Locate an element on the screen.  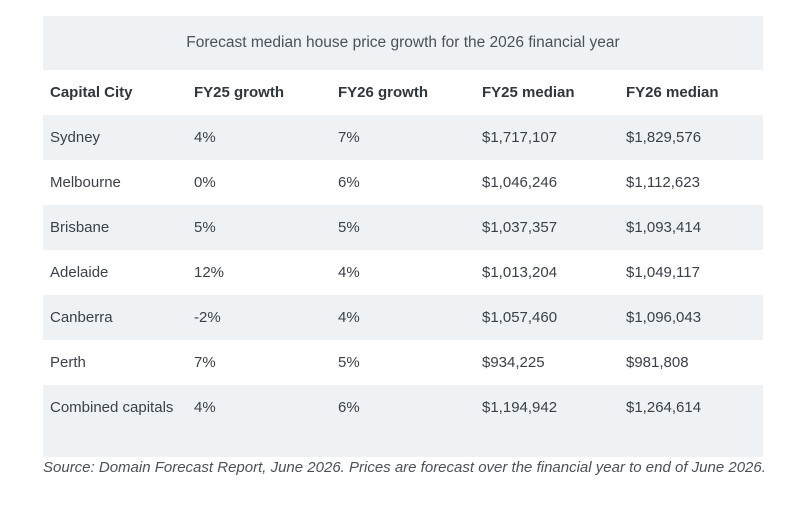
city-cell: Sydney is located at coordinates (115, 137).